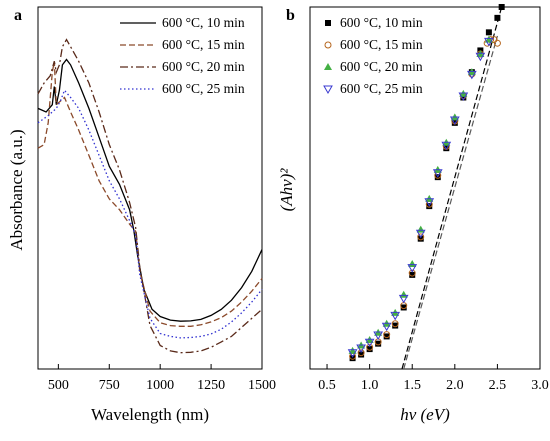  Describe the element at coordinates (18, 15) in the screenshot. I see `panel-a-letter: a` at that location.